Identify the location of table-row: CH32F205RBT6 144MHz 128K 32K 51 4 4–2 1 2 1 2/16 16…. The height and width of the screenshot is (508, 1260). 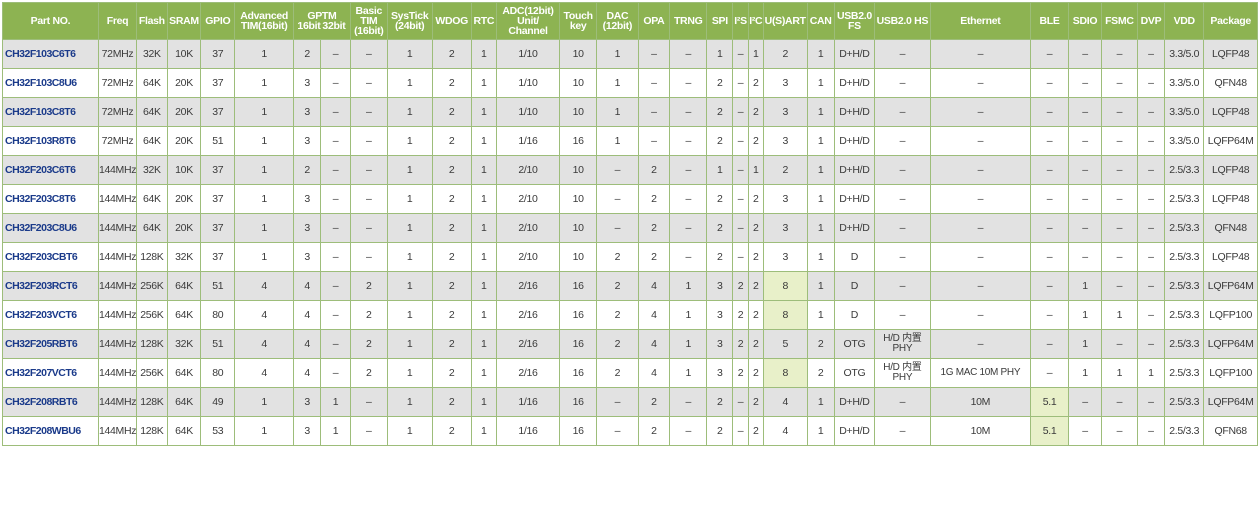
(630, 344).